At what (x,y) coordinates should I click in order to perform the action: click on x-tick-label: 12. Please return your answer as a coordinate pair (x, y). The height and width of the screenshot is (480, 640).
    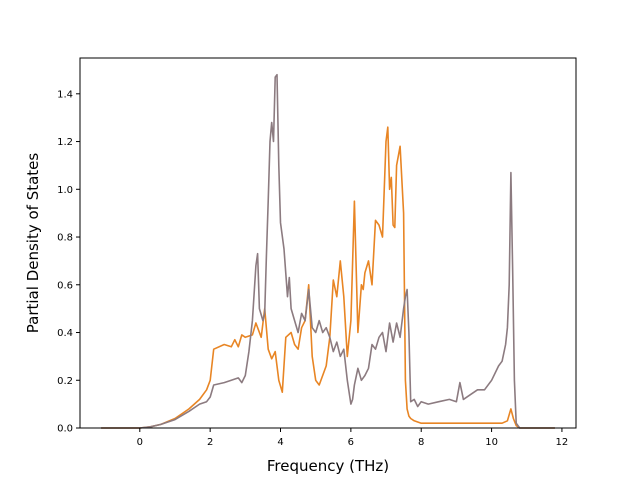
    Looking at the image, I should click on (562, 442).